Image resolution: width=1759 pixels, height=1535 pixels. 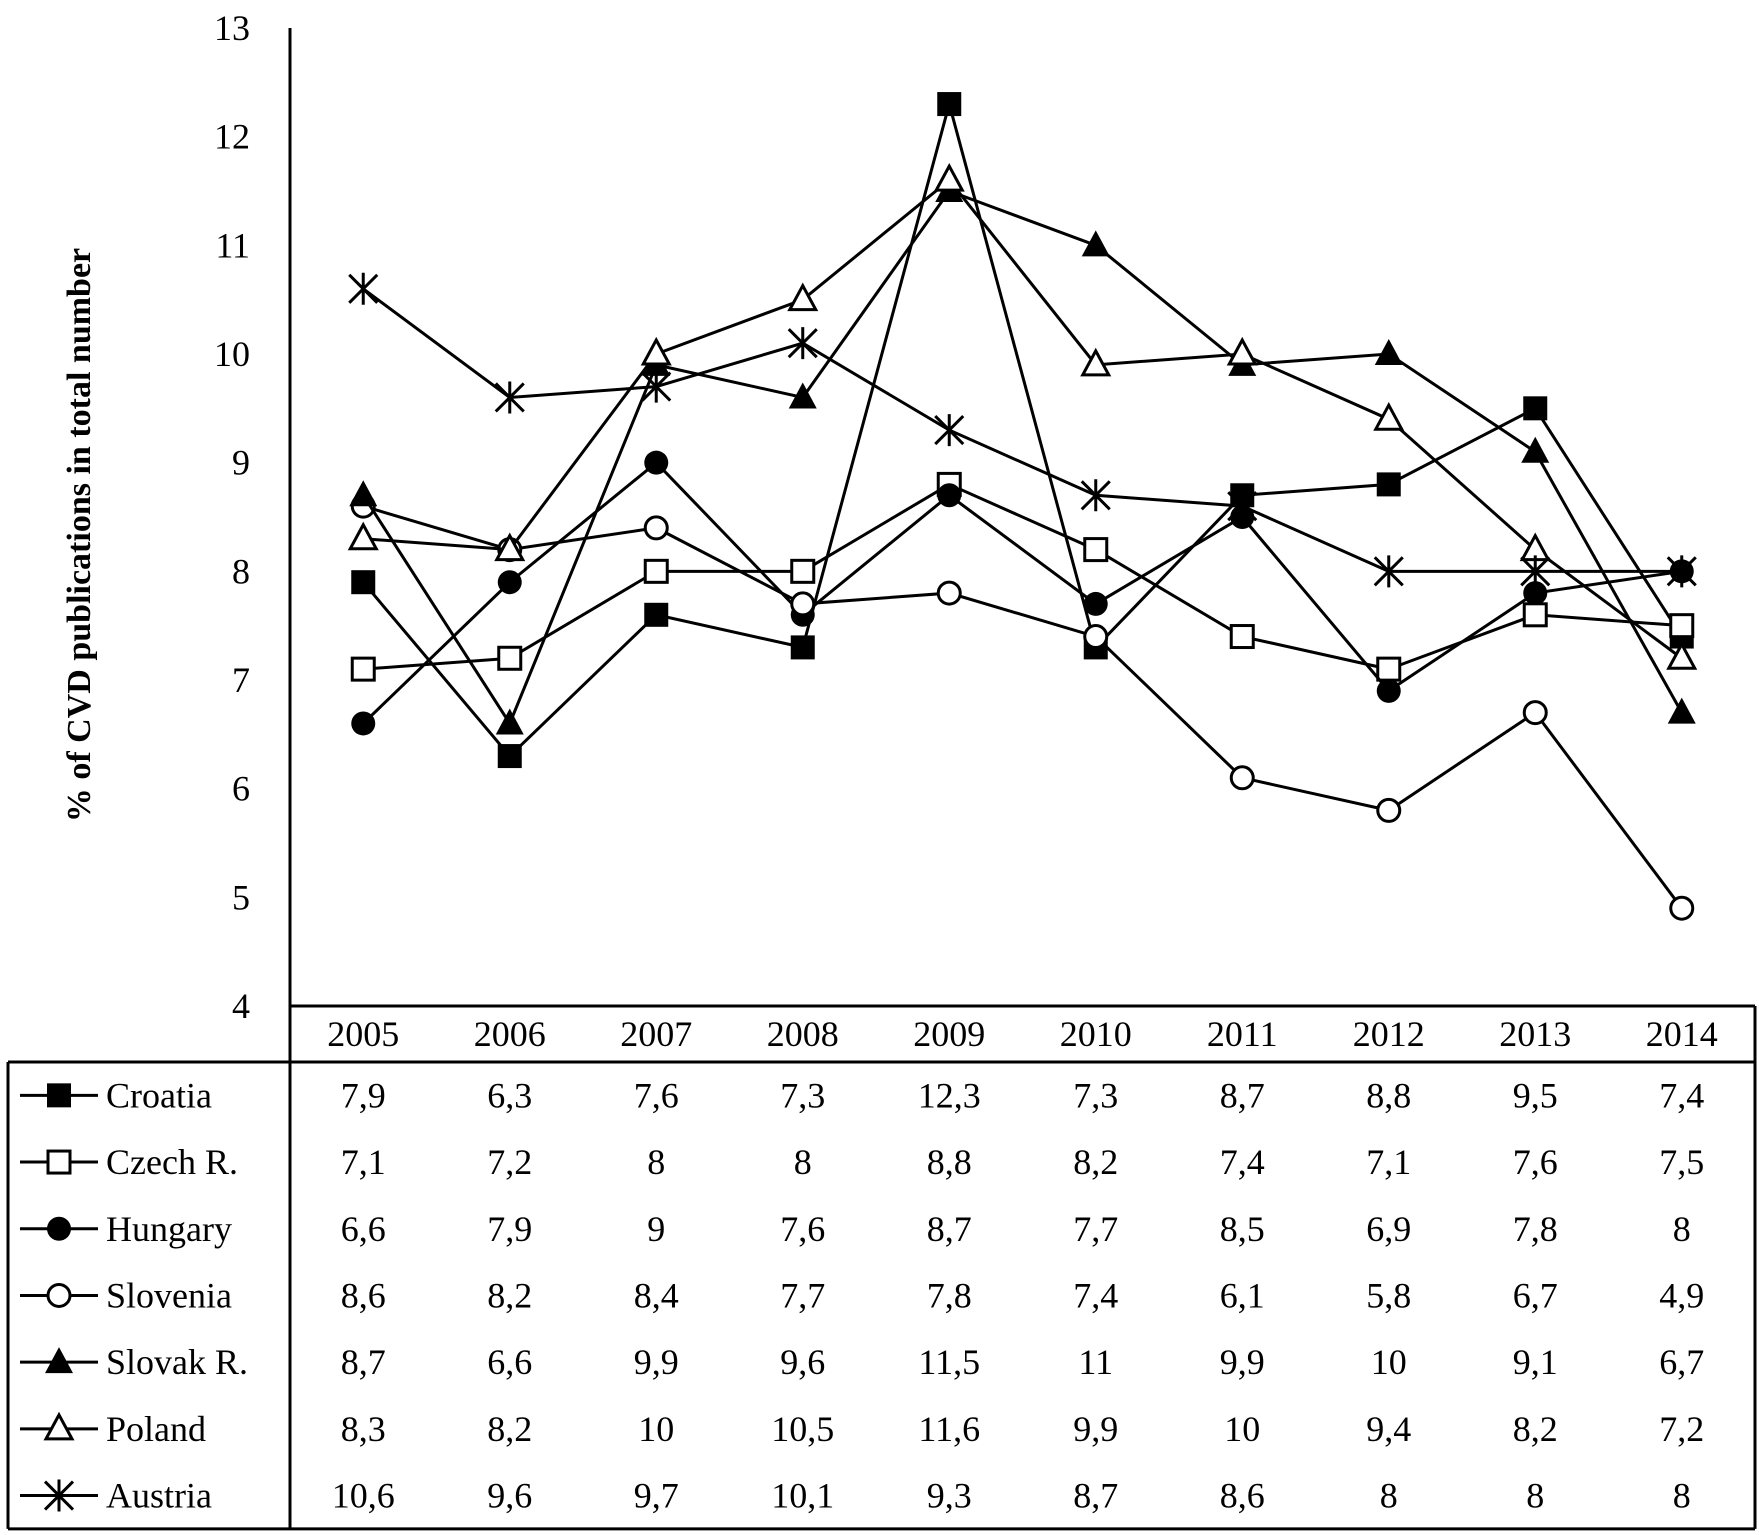 I want to click on x-tick-label: 2014, so click(x=1682, y=1034).